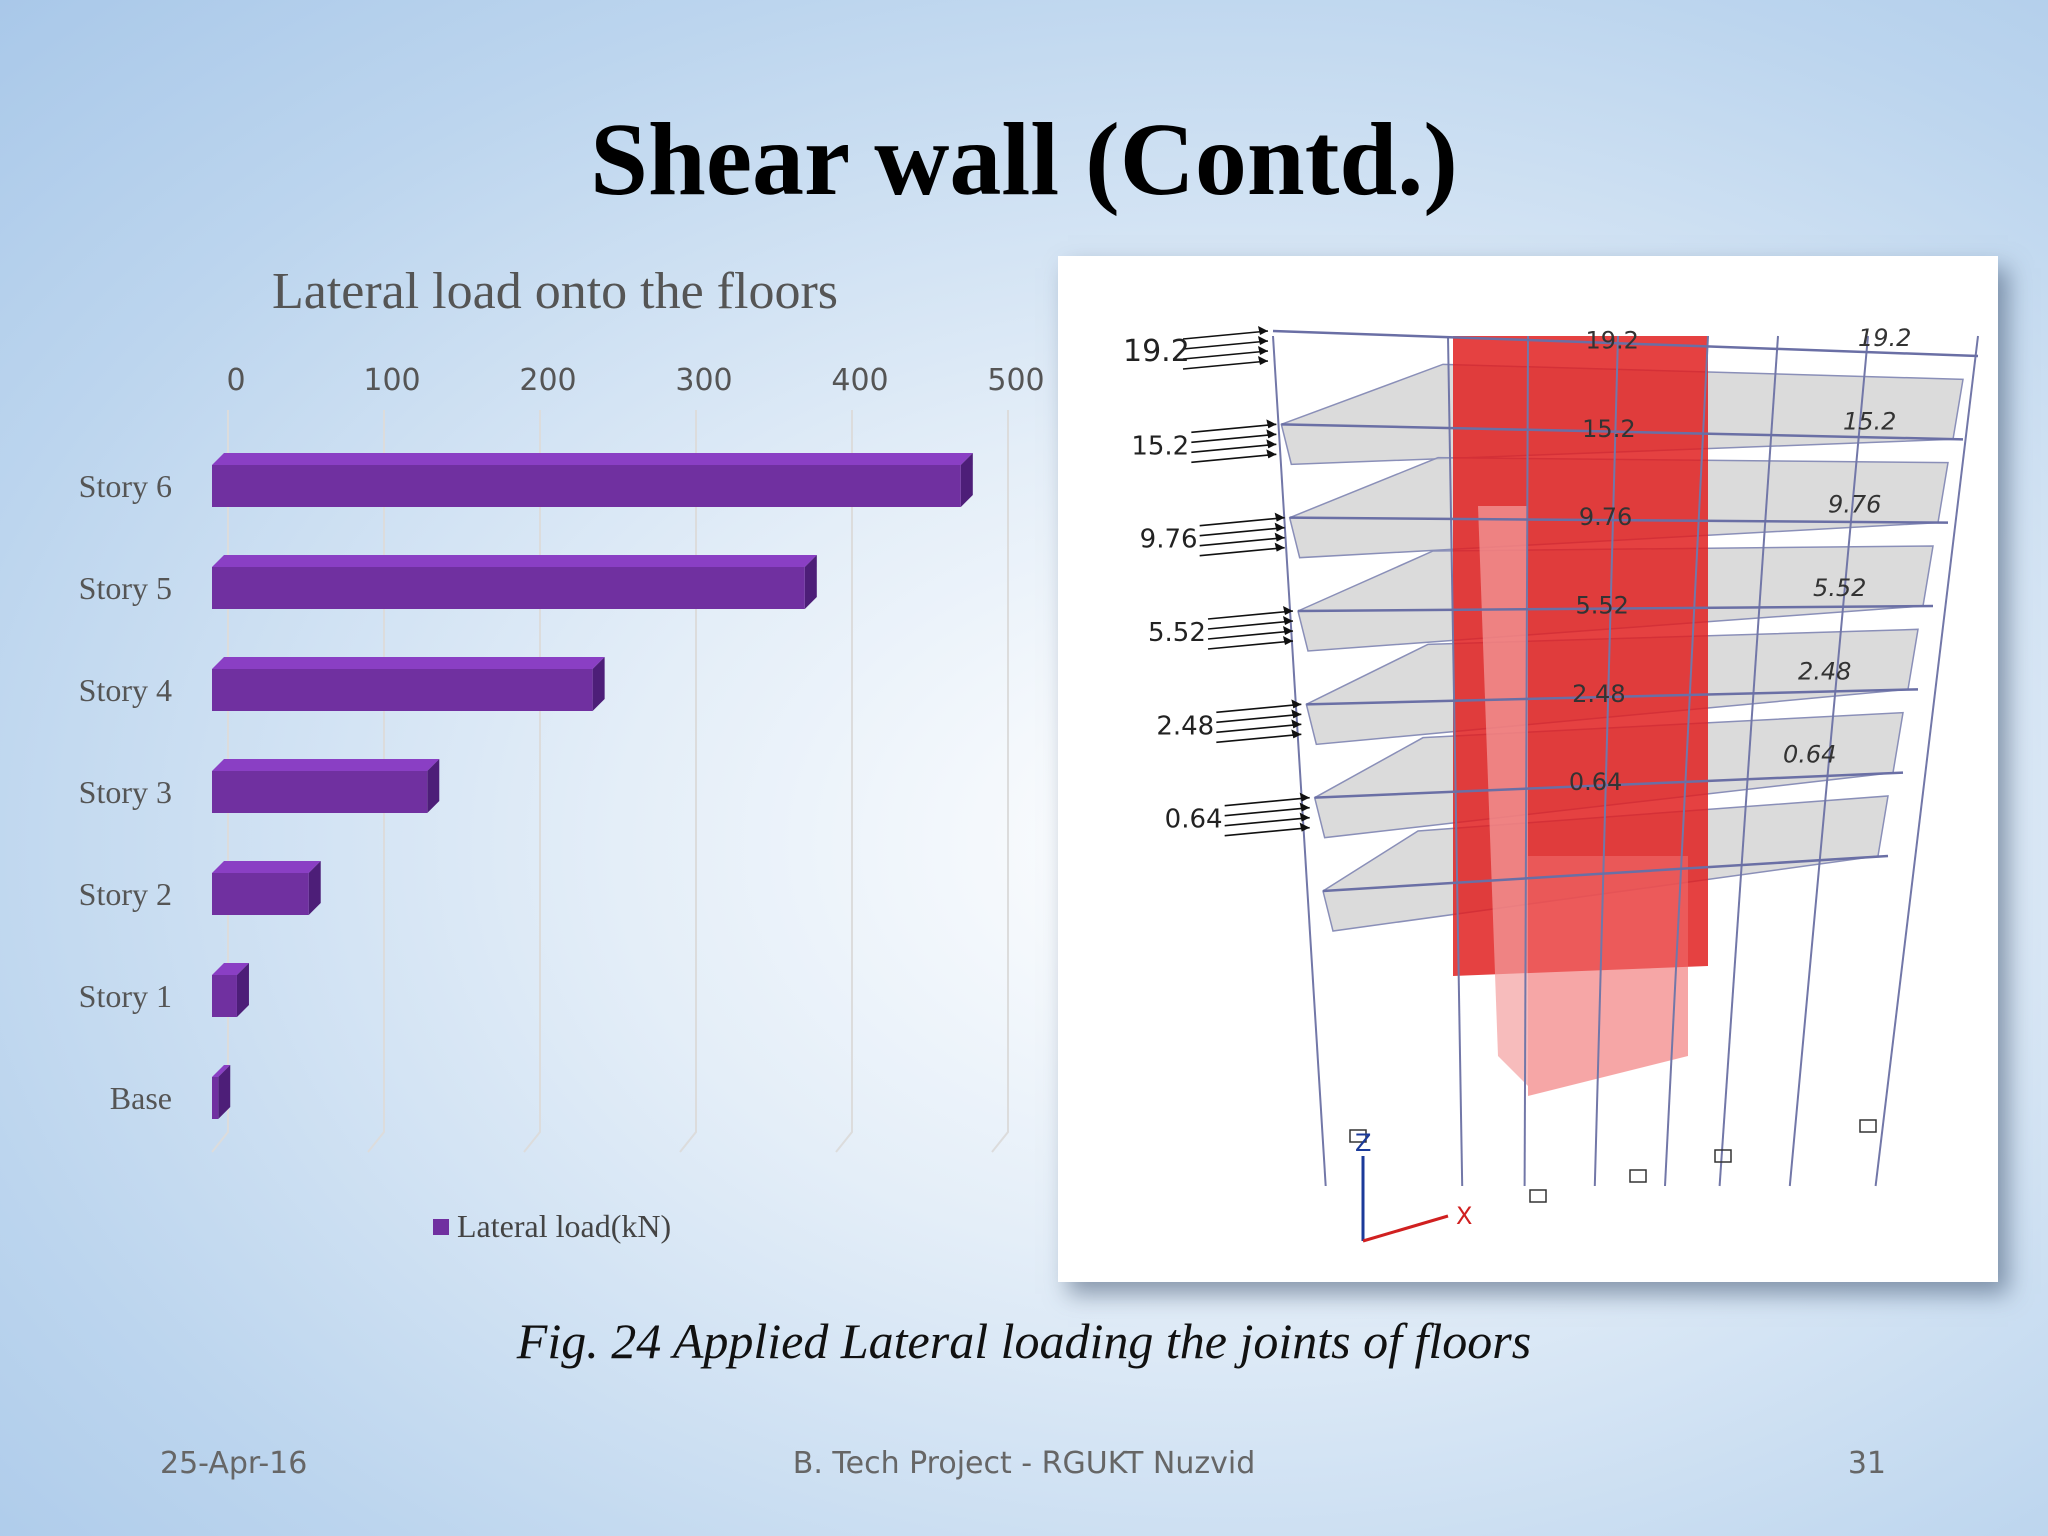 The height and width of the screenshot is (1536, 2048). I want to click on category-label: Story 4, so click(125, 690).